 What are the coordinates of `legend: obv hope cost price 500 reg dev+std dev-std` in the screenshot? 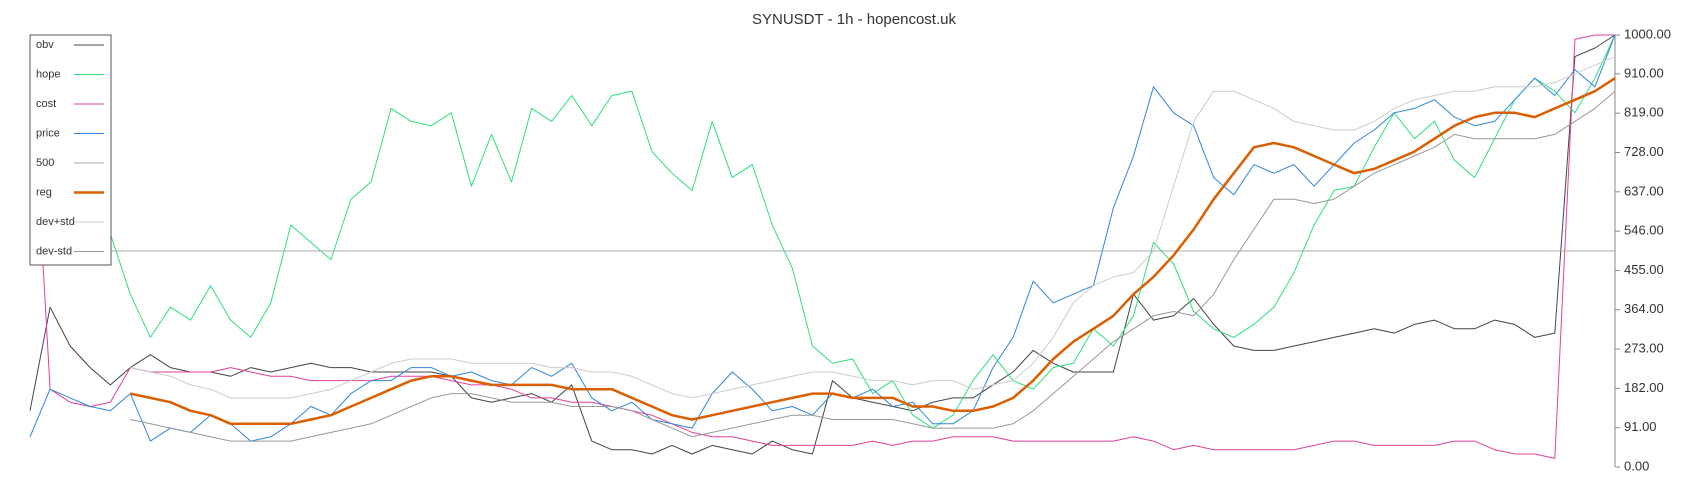 It's located at (70, 150).